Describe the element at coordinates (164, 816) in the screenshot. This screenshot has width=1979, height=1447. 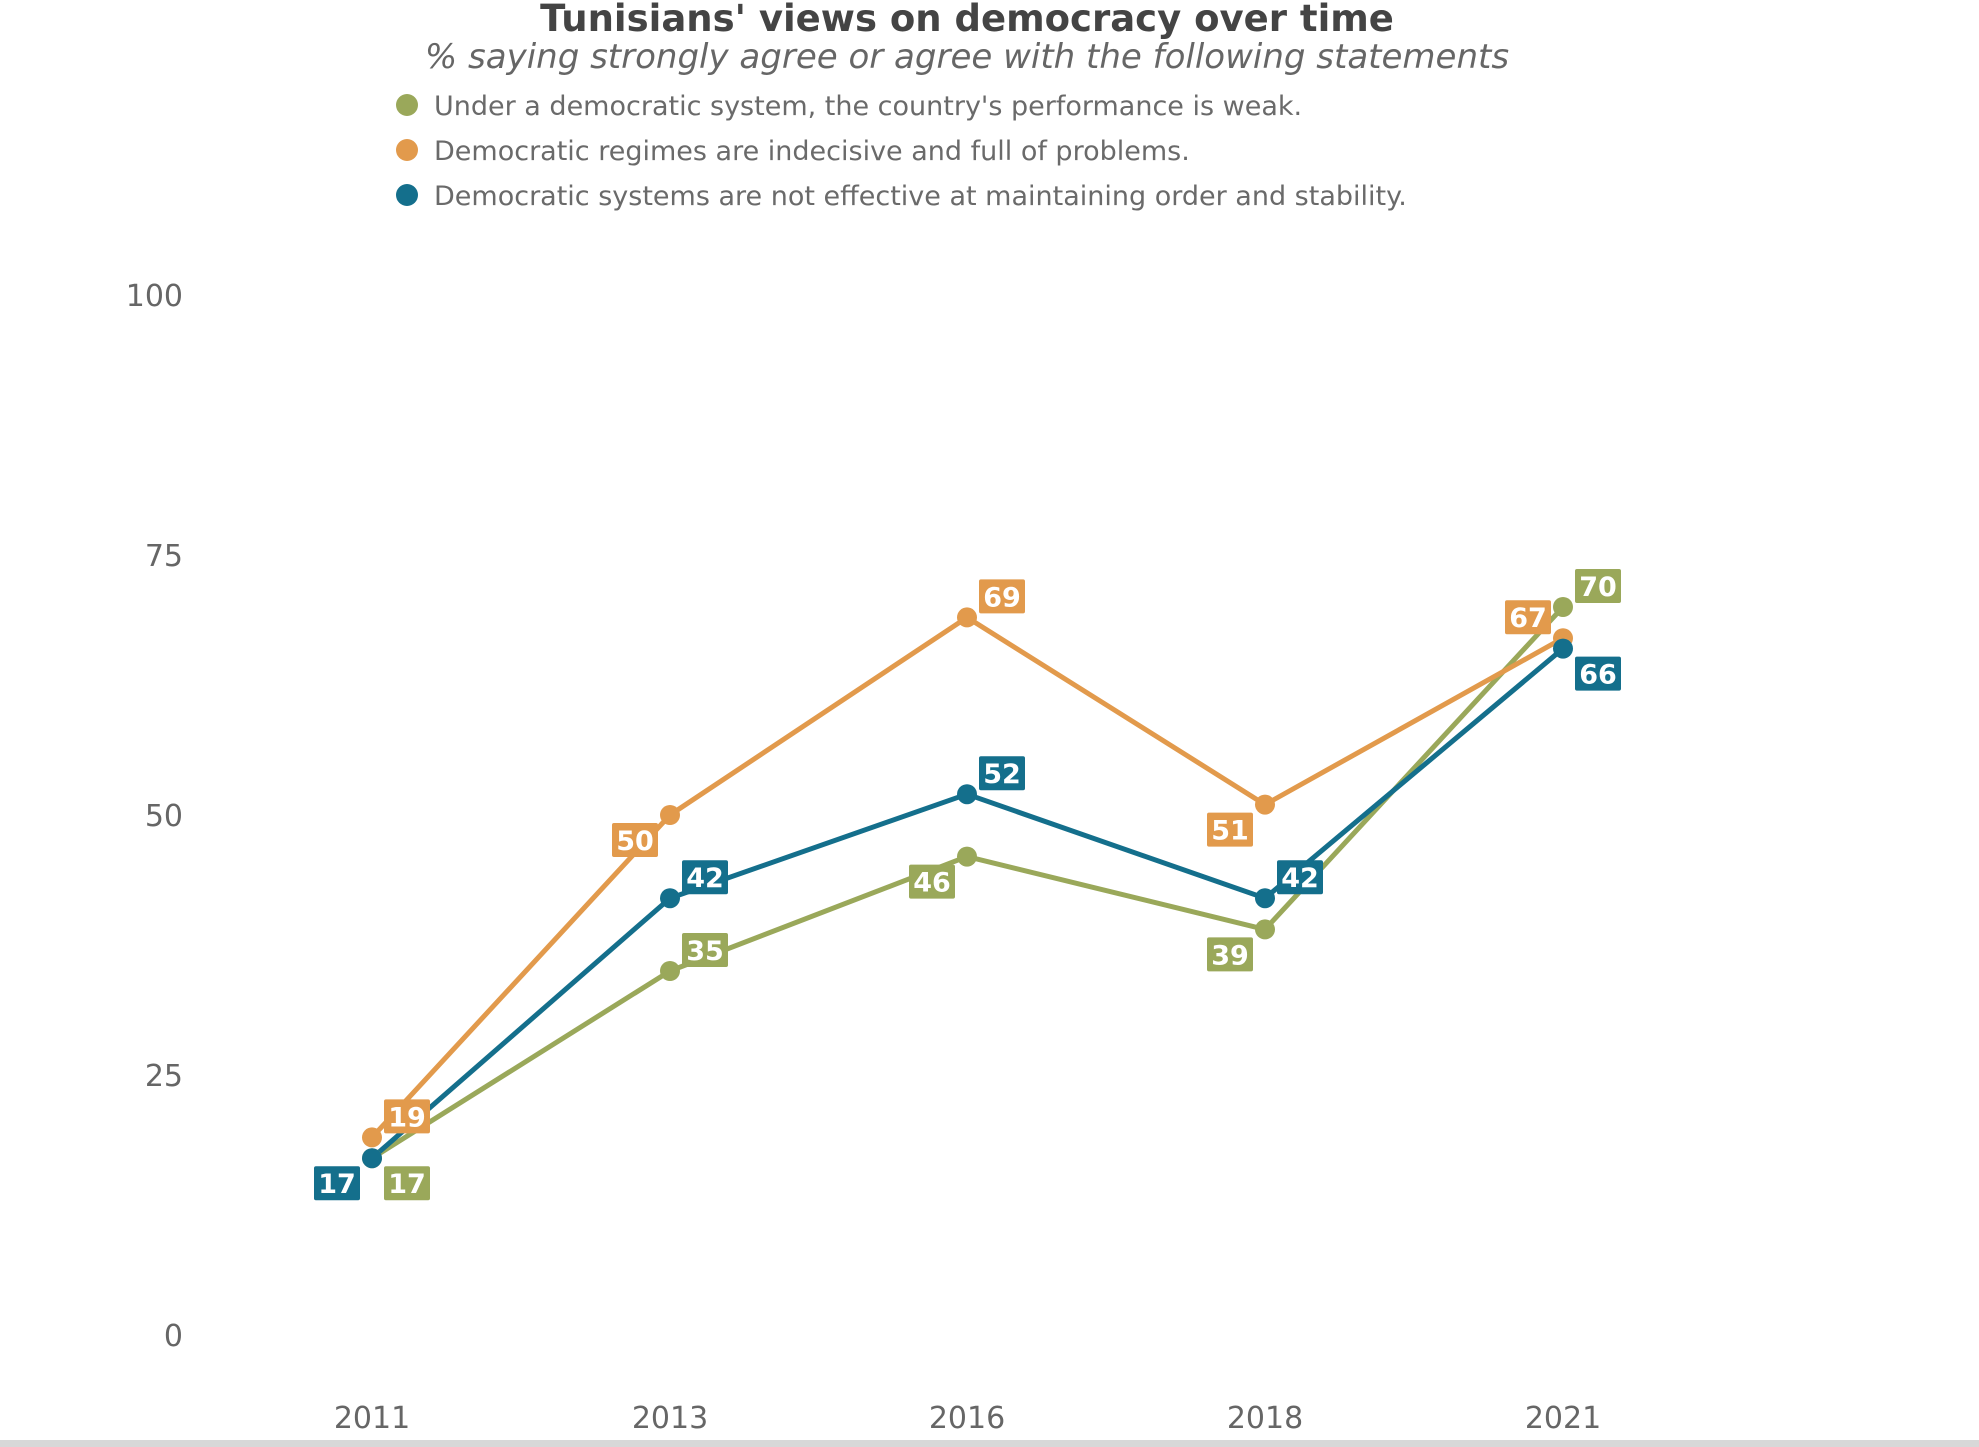
I see `y-tick-label: 50` at that location.